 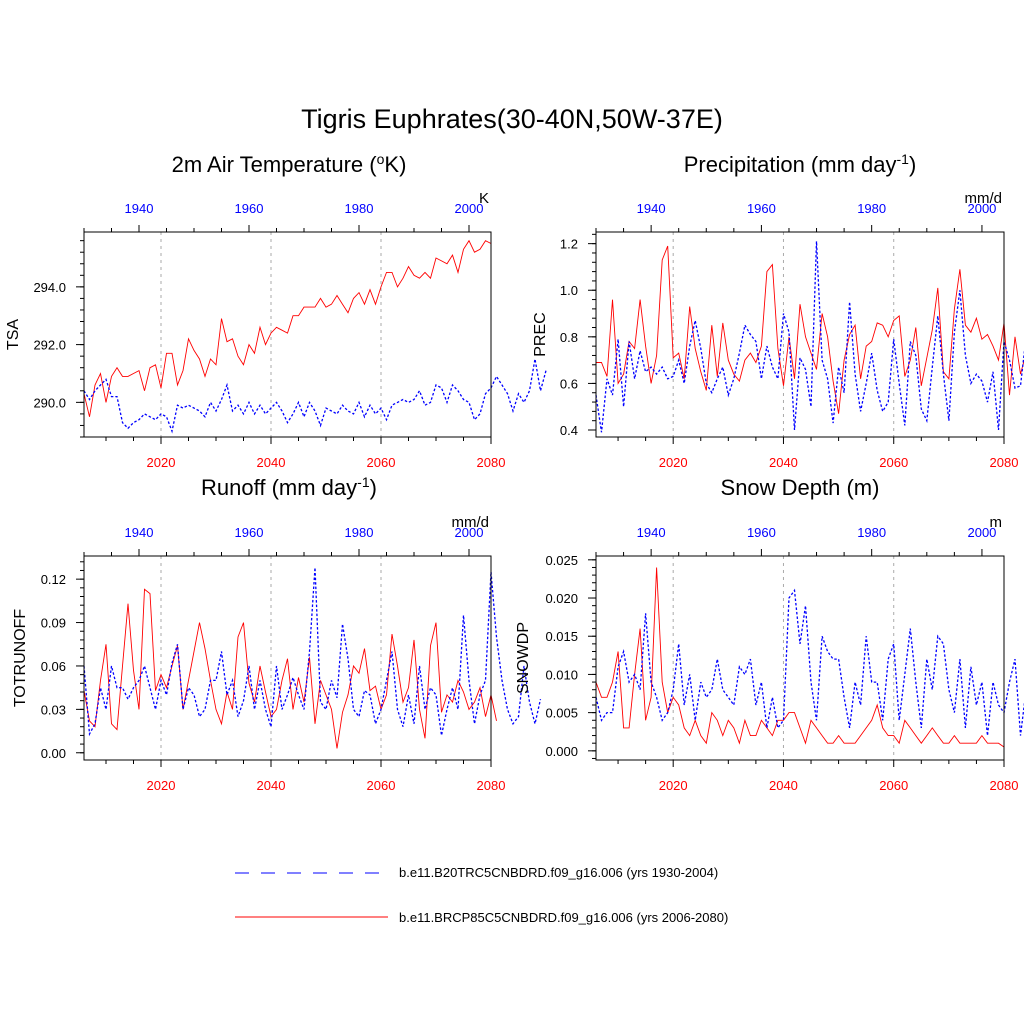 I want to click on tsa-ytick-label: 294.0, so click(x=49, y=287).